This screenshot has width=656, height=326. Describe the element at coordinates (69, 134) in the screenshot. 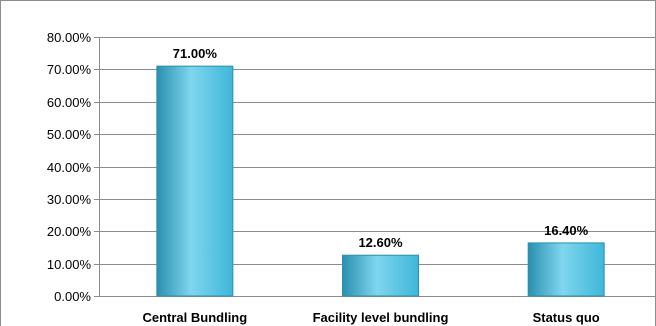

I see `y-tick-label: 50.00%` at that location.